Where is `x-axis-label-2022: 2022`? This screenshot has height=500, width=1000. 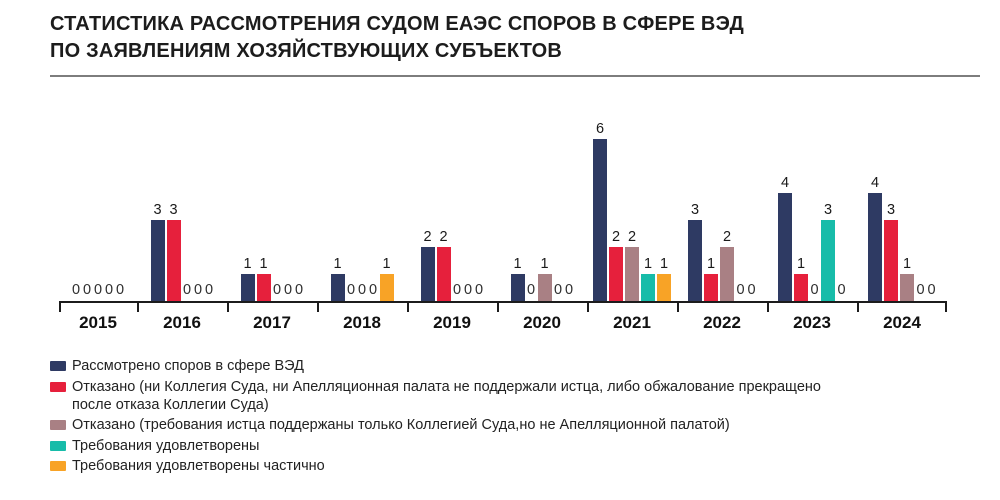 x-axis-label-2022: 2022 is located at coordinates (722, 322).